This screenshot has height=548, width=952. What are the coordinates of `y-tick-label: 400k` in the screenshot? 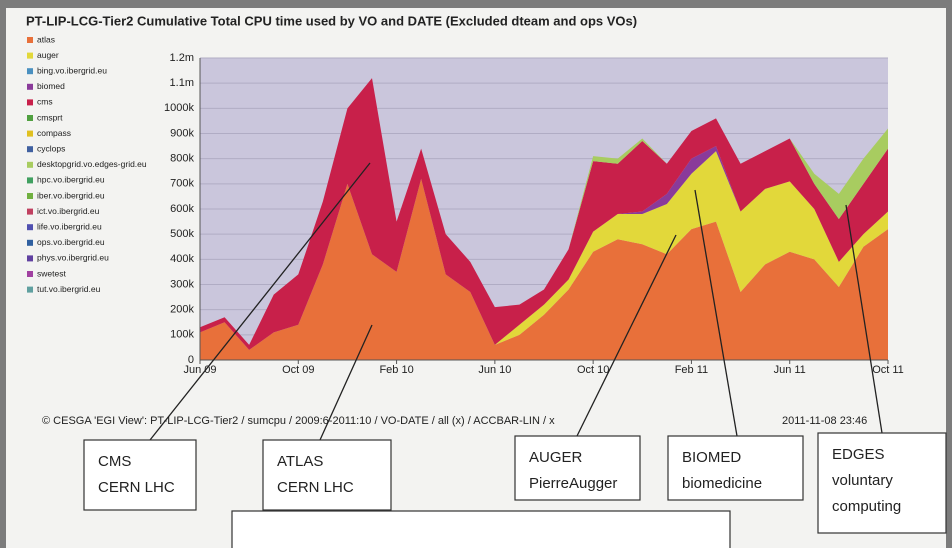 It's located at (182, 259).